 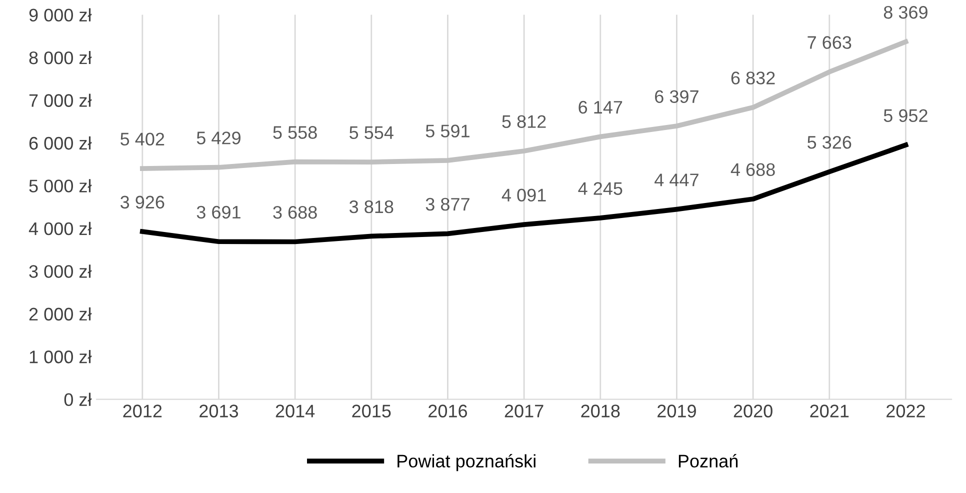 What do you see at coordinates (218, 212) in the screenshot?
I see `data-label: 3 691` at bounding box center [218, 212].